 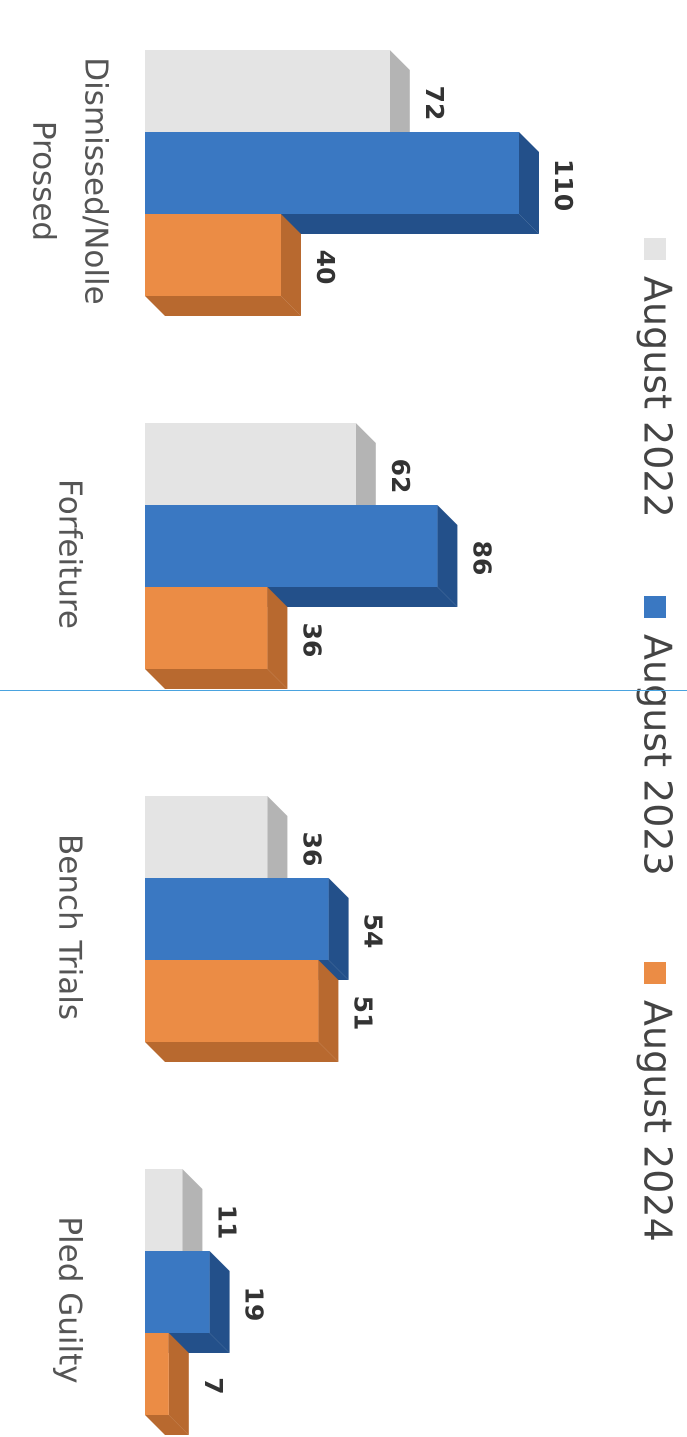 I want to click on legend-label: August 2022, so click(x=658, y=397).